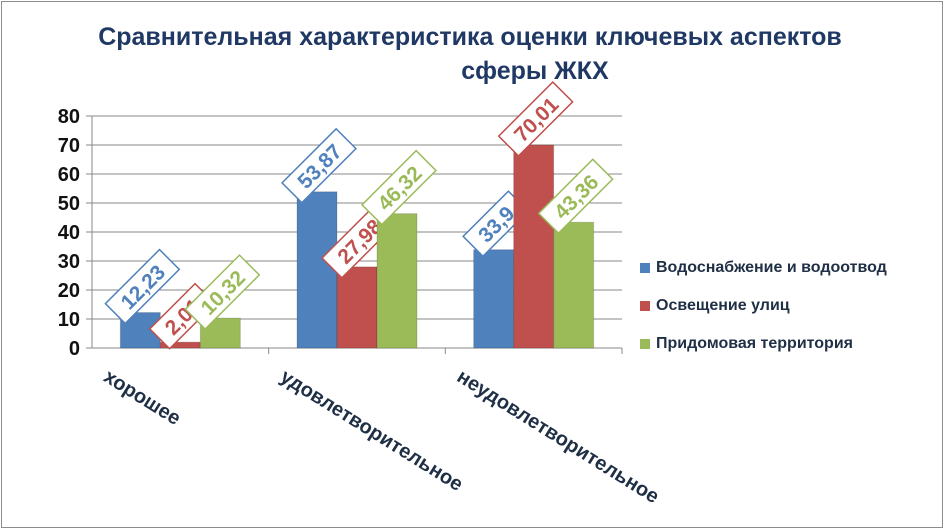 This screenshot has width=944, height=529. I want to click on legend-label: Водоснабжение и водоотвод, so click(771, 267).